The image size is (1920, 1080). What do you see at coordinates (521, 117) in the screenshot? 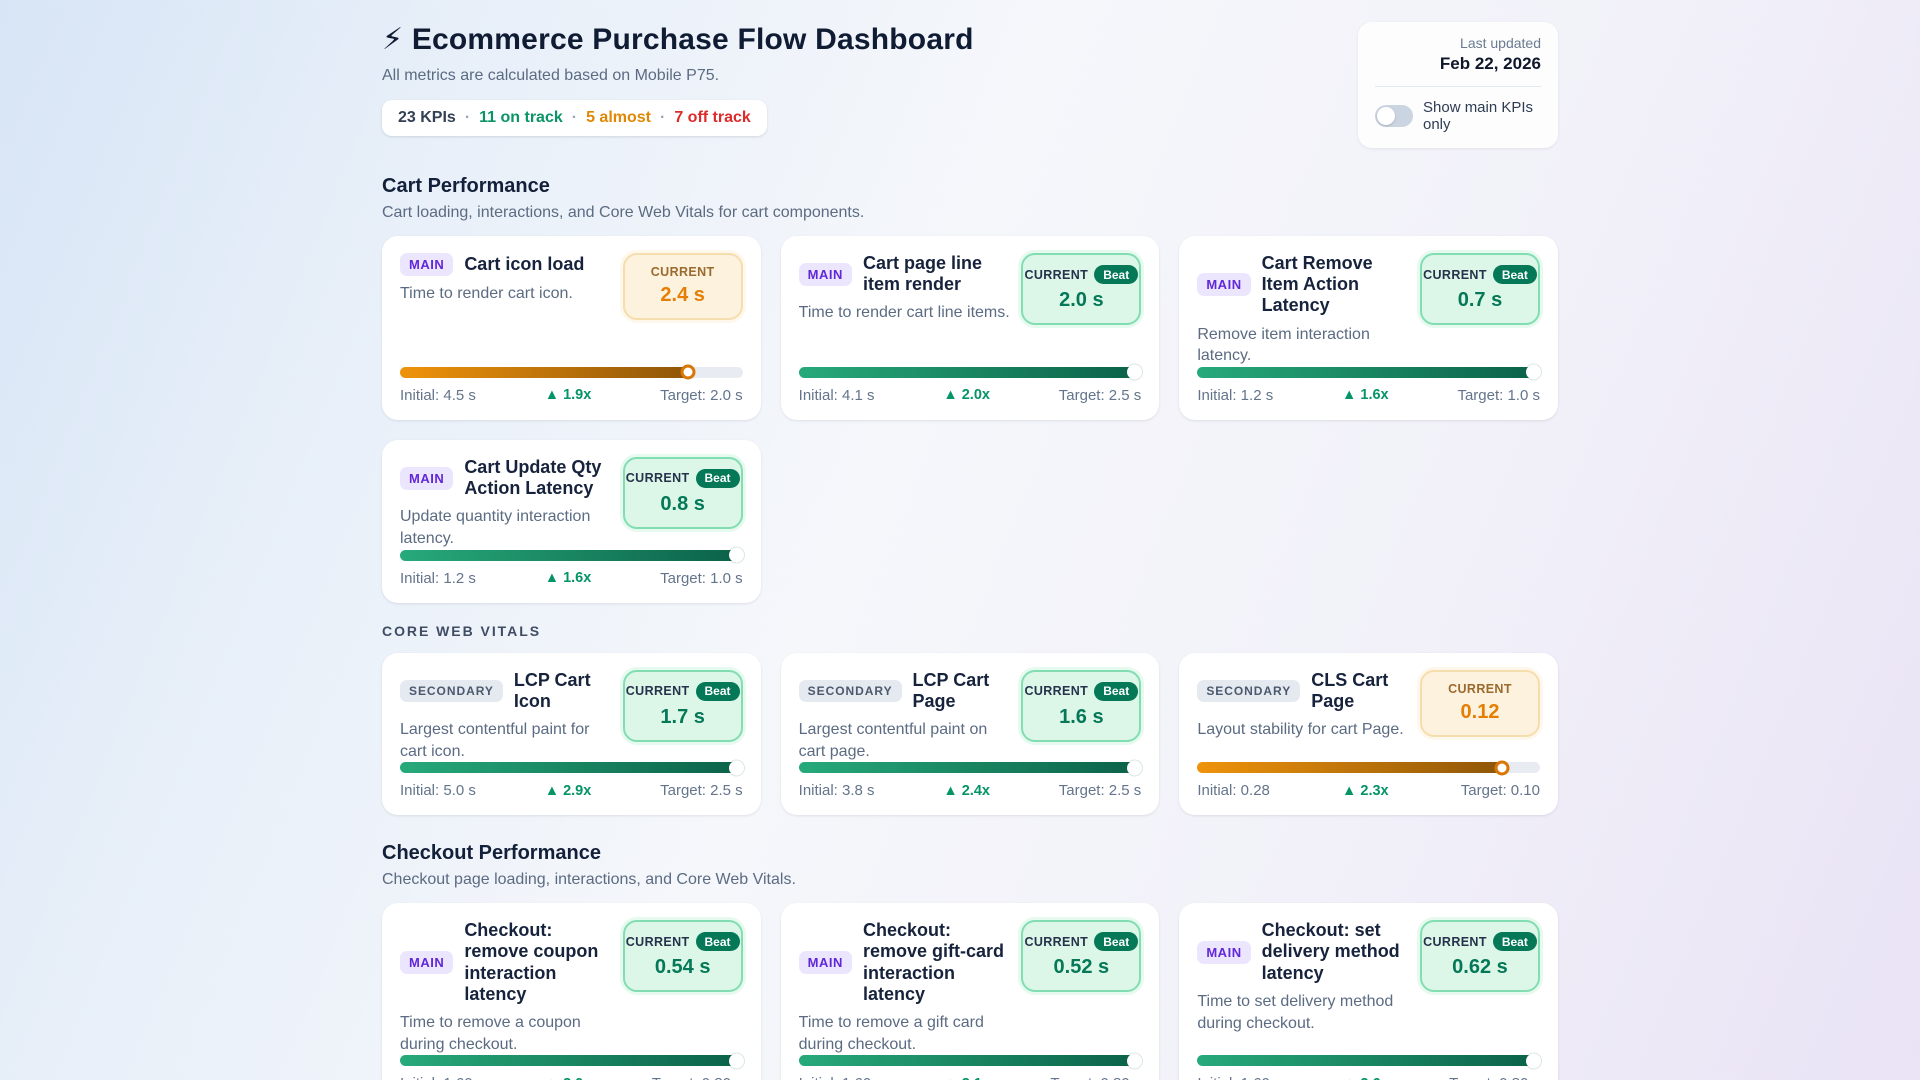
I see `kpi-on-track-count: 11 on track` at bounding box center [521, 117].